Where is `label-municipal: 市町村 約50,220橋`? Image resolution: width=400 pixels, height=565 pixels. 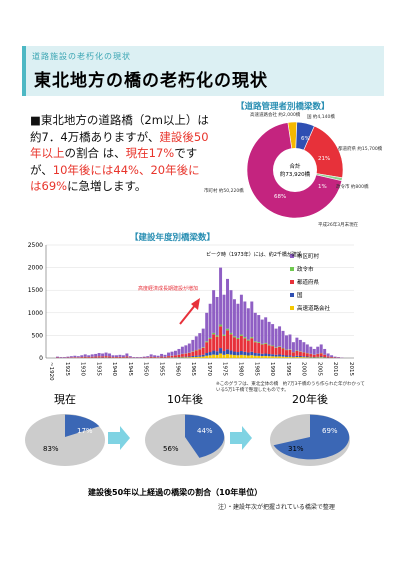 label-municipal: 市町村 約50,220橋 is located at coordinates (224, 191).